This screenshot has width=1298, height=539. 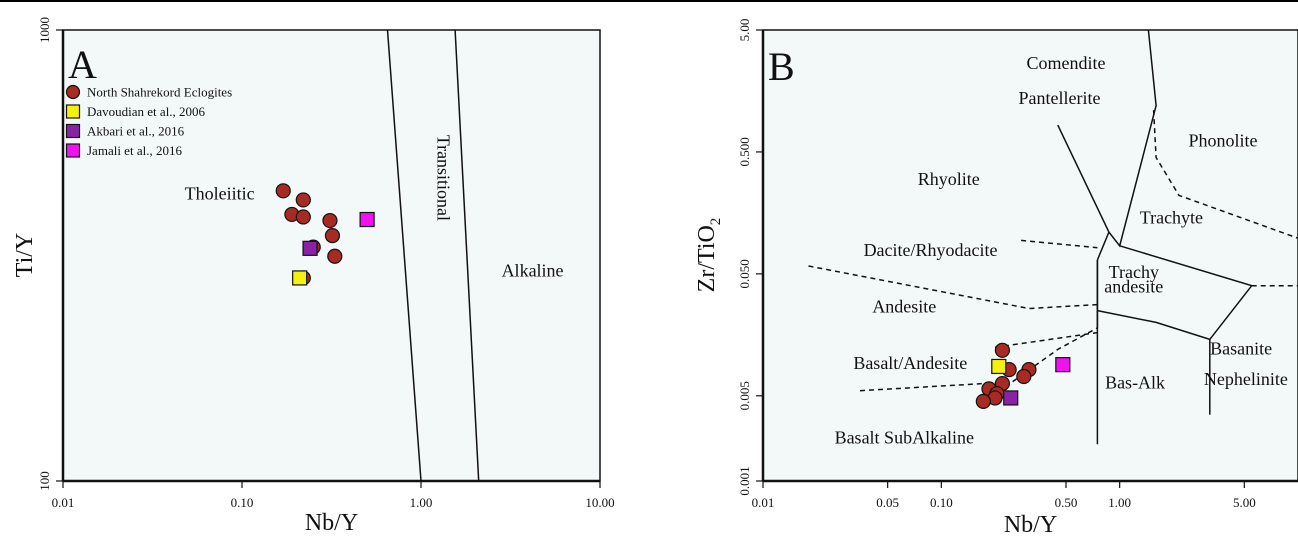 I want to click on y-tick-label: 5.00, so click(x=744, y=30).